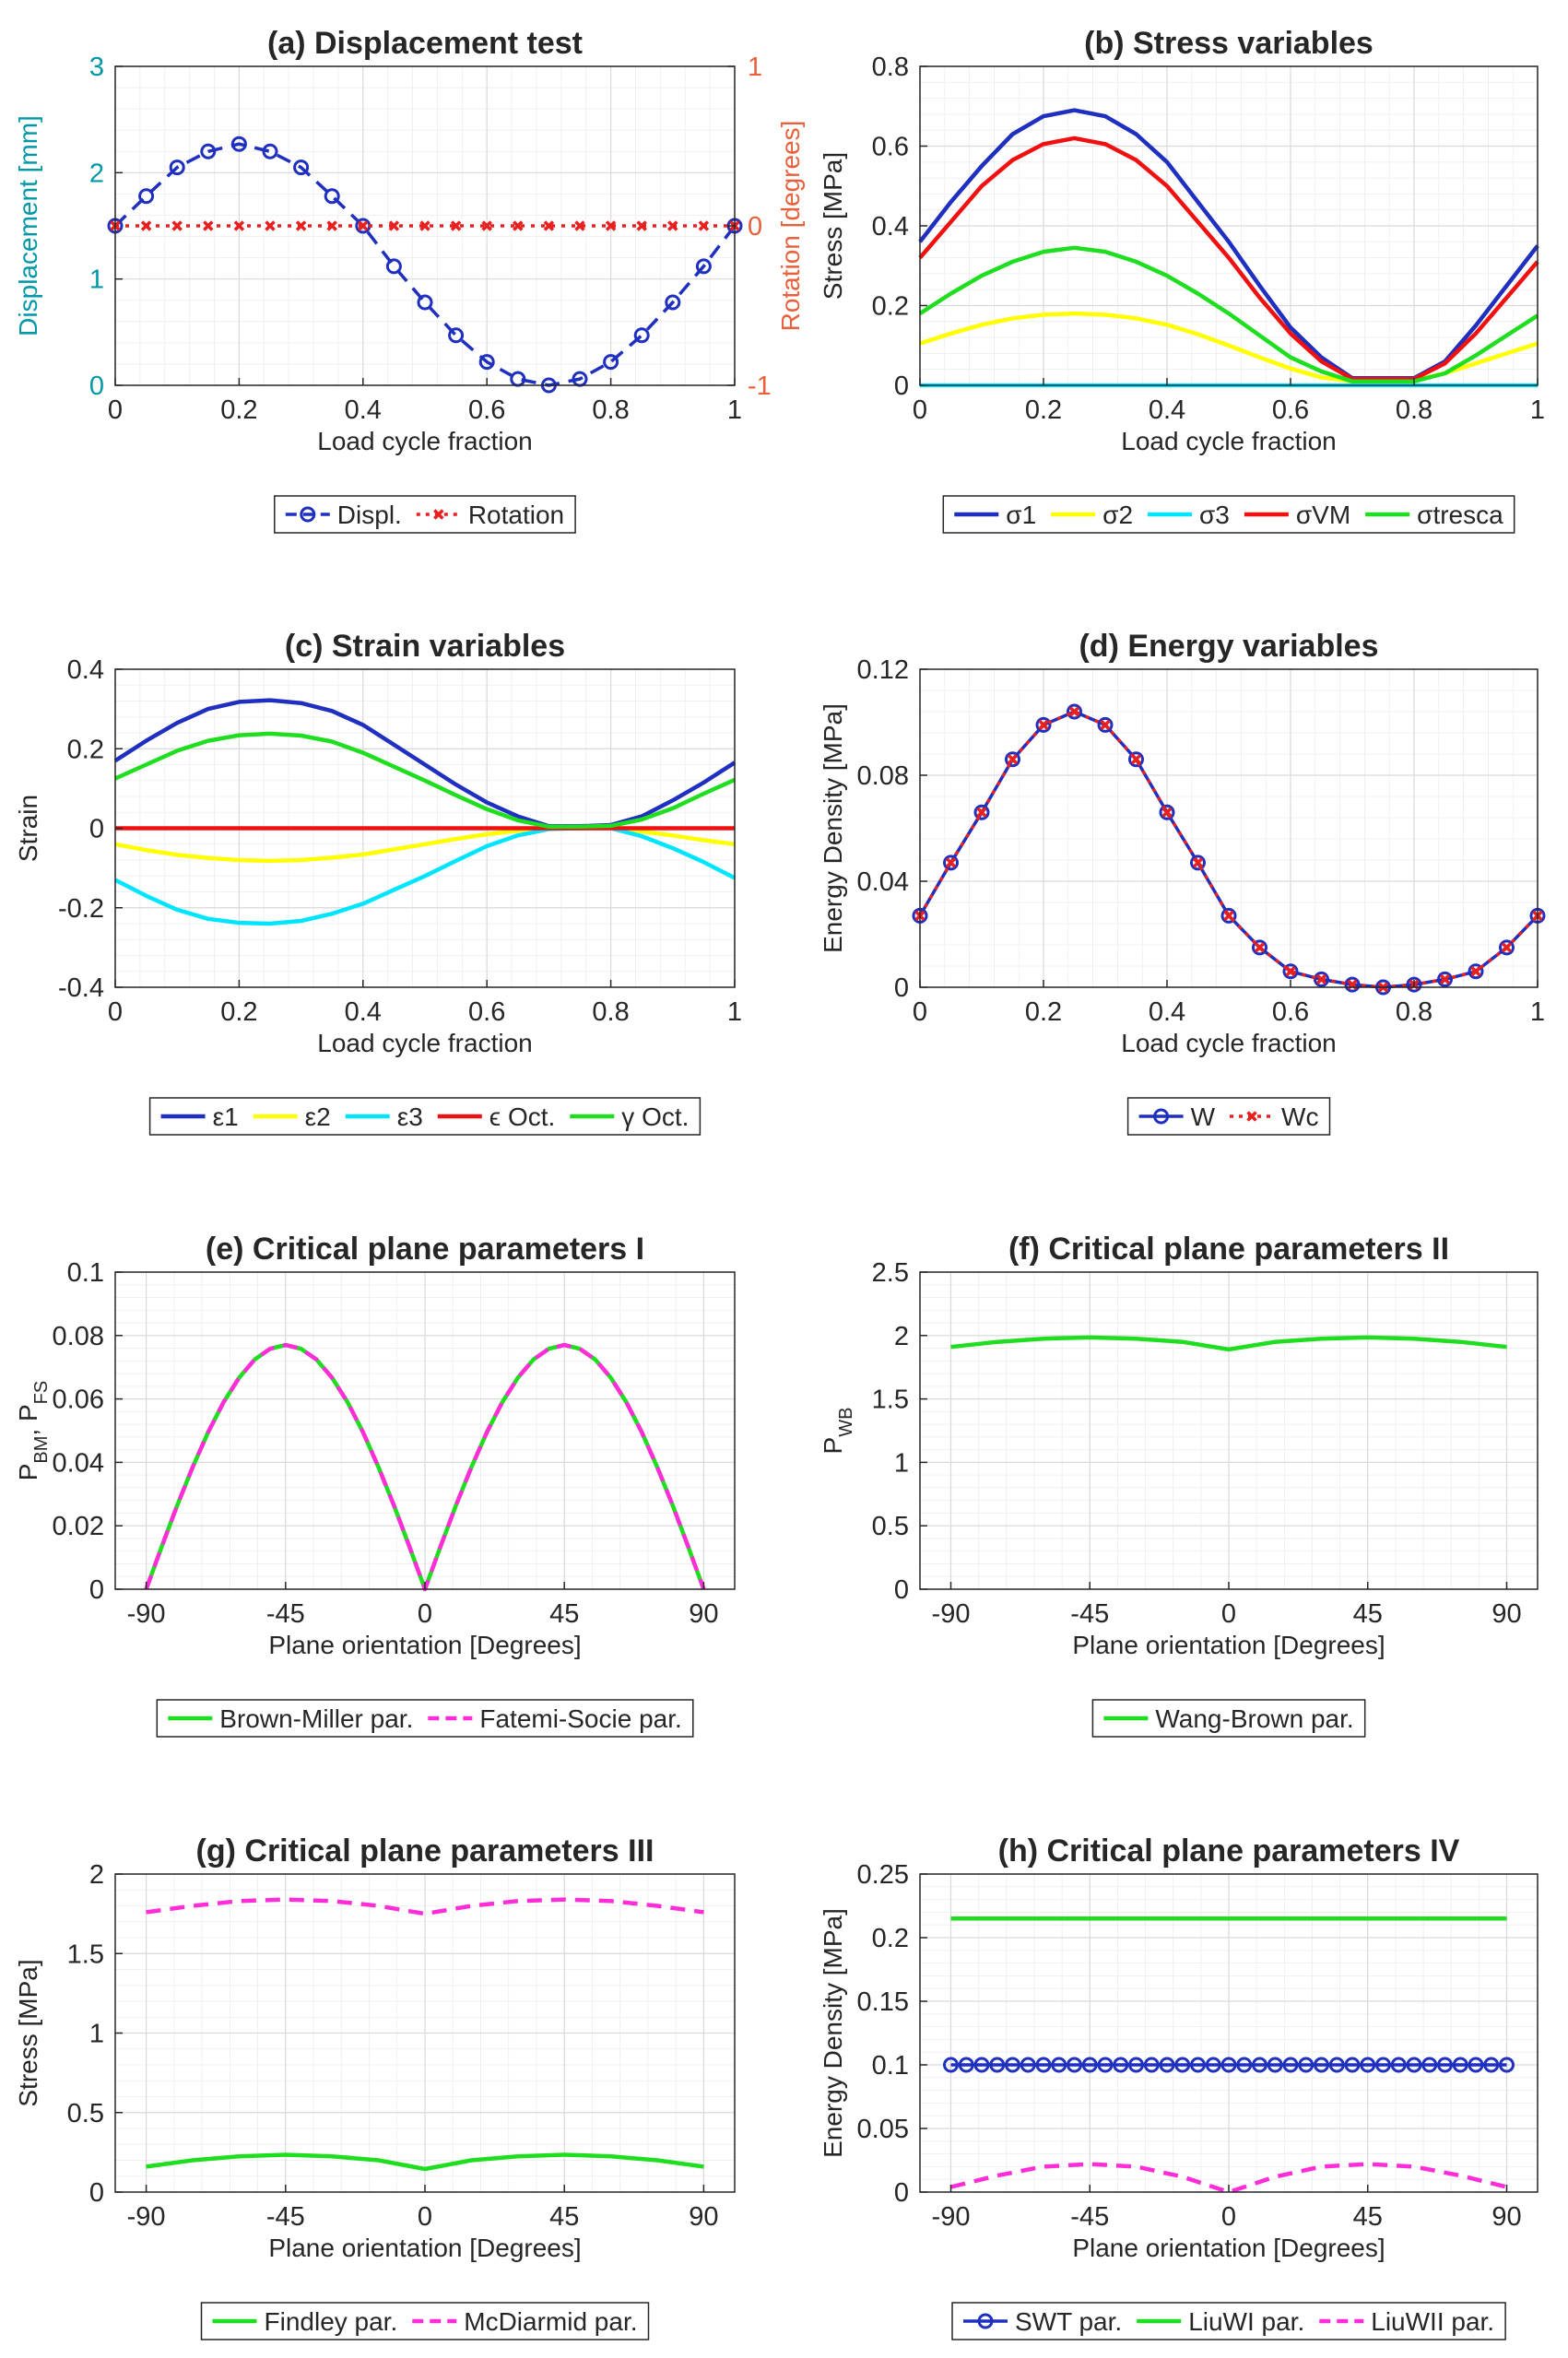 Image resolution: width=1568 pixels, height=2358 pixels. What do you see at coordinates (1229, 226) in the screenshot?
I see `grid` at bounding box center [1229, 226].